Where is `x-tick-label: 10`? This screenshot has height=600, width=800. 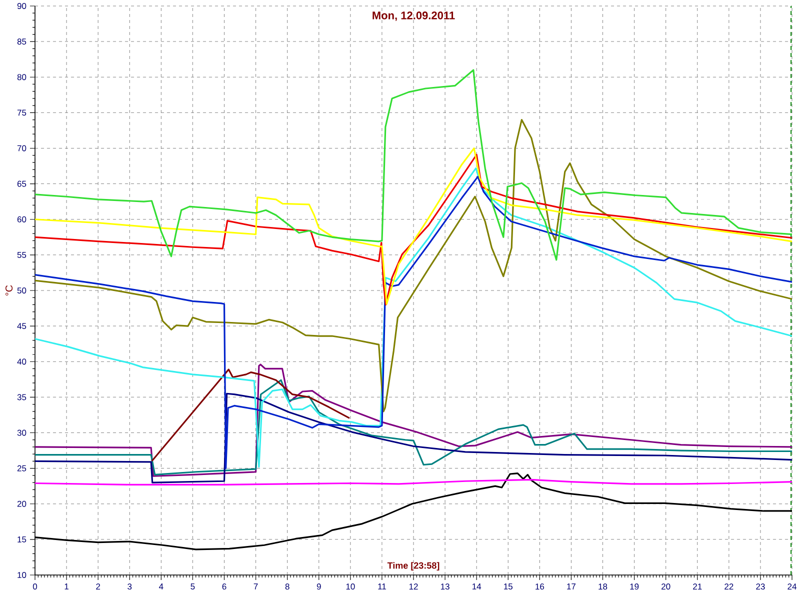 x-tick-label: 10 is located at coordinates (350, 587).